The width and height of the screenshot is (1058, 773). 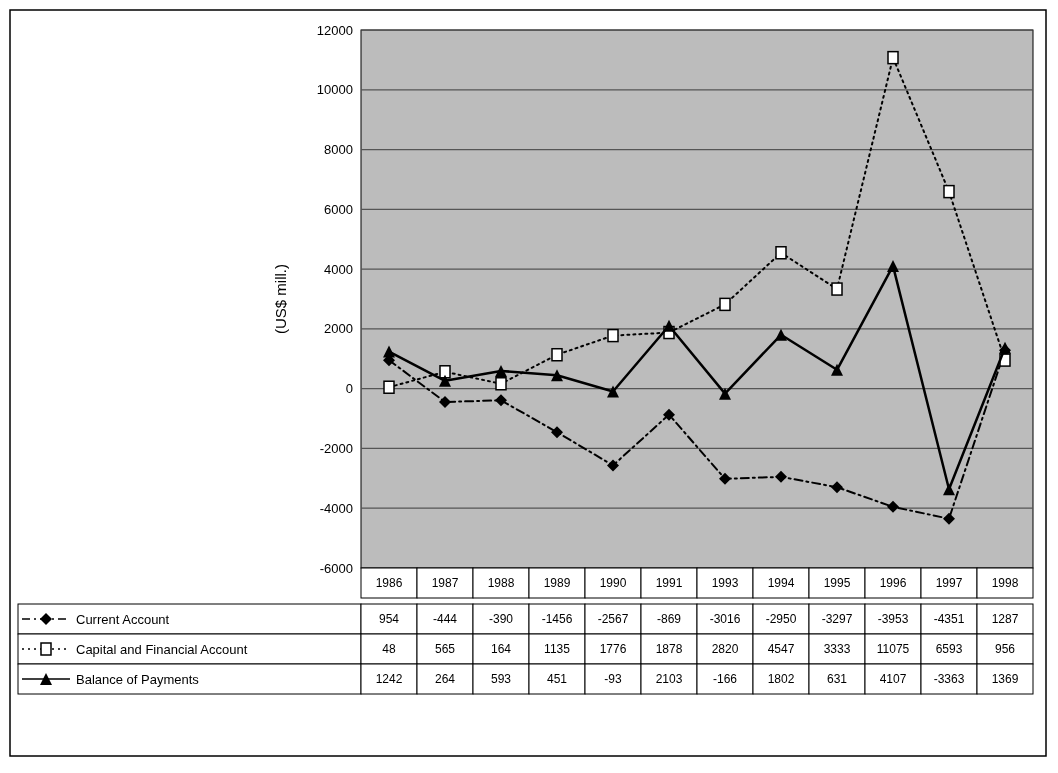 I want to click on data-label: 1878, so click(x=669, y=649).